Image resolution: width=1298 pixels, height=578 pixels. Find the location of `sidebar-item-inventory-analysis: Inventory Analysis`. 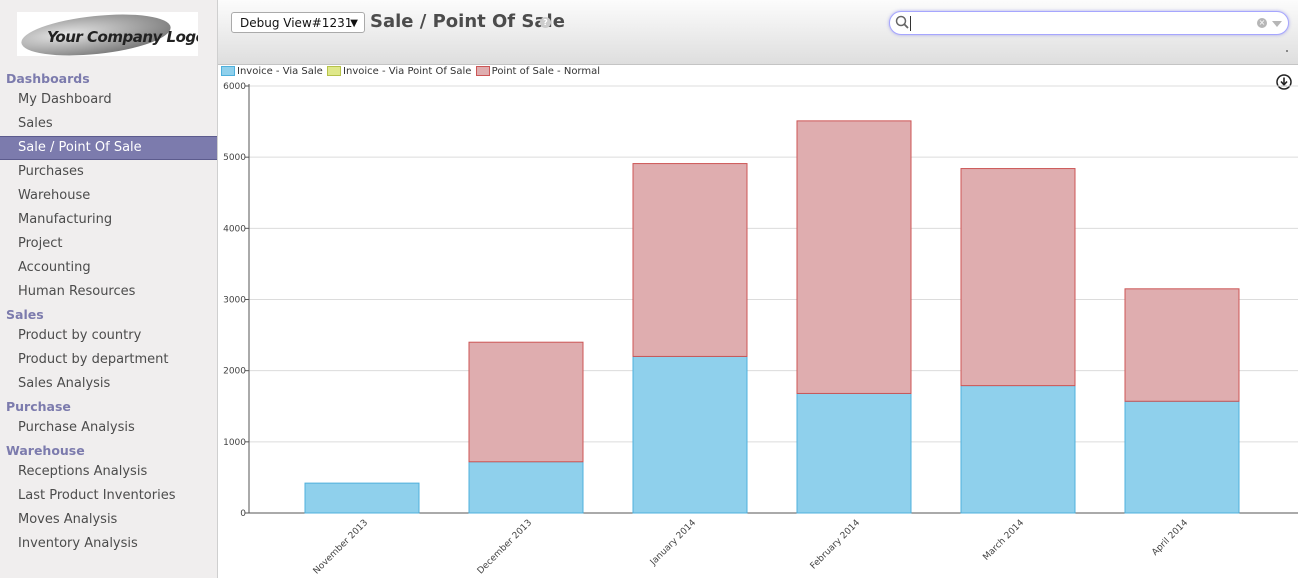

sidebar-item-inventory-analysis: Inventory Analysis is located at coordinates (78, 543).